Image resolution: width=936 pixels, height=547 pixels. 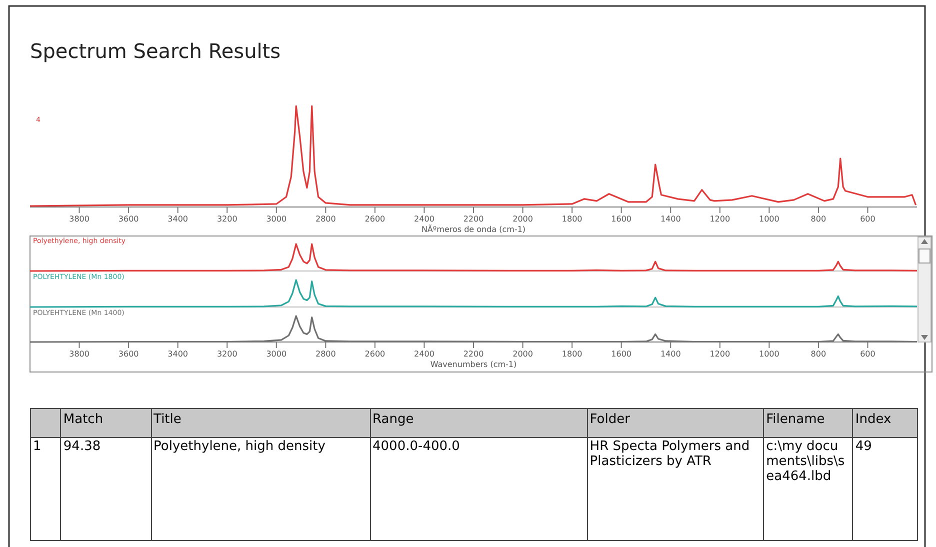 What do you see at coordinates (885, 423) in the screenshot?
I see `text: Index` at bounding box center [885, 423].